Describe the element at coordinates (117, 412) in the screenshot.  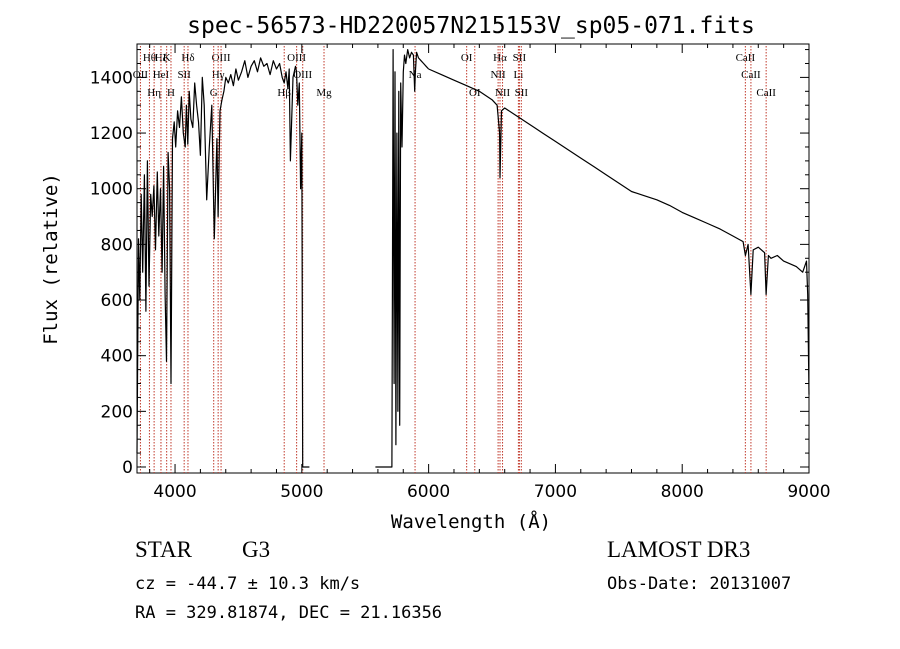
I see `y-tick-label: 200` at that location.